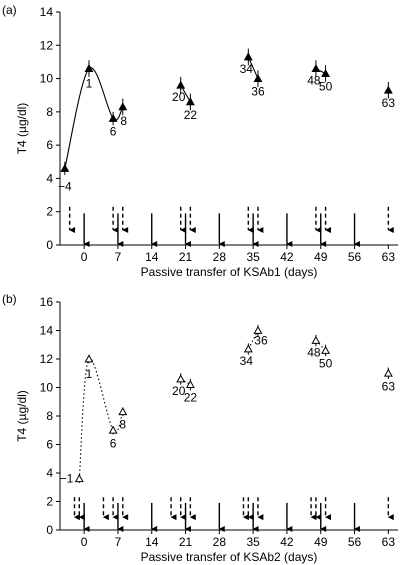 The width and height of the screenshot is (400, 565). Describe the element at coordinates (9, 299) in the screenshot. I see `panel-label: (b)` at that location.